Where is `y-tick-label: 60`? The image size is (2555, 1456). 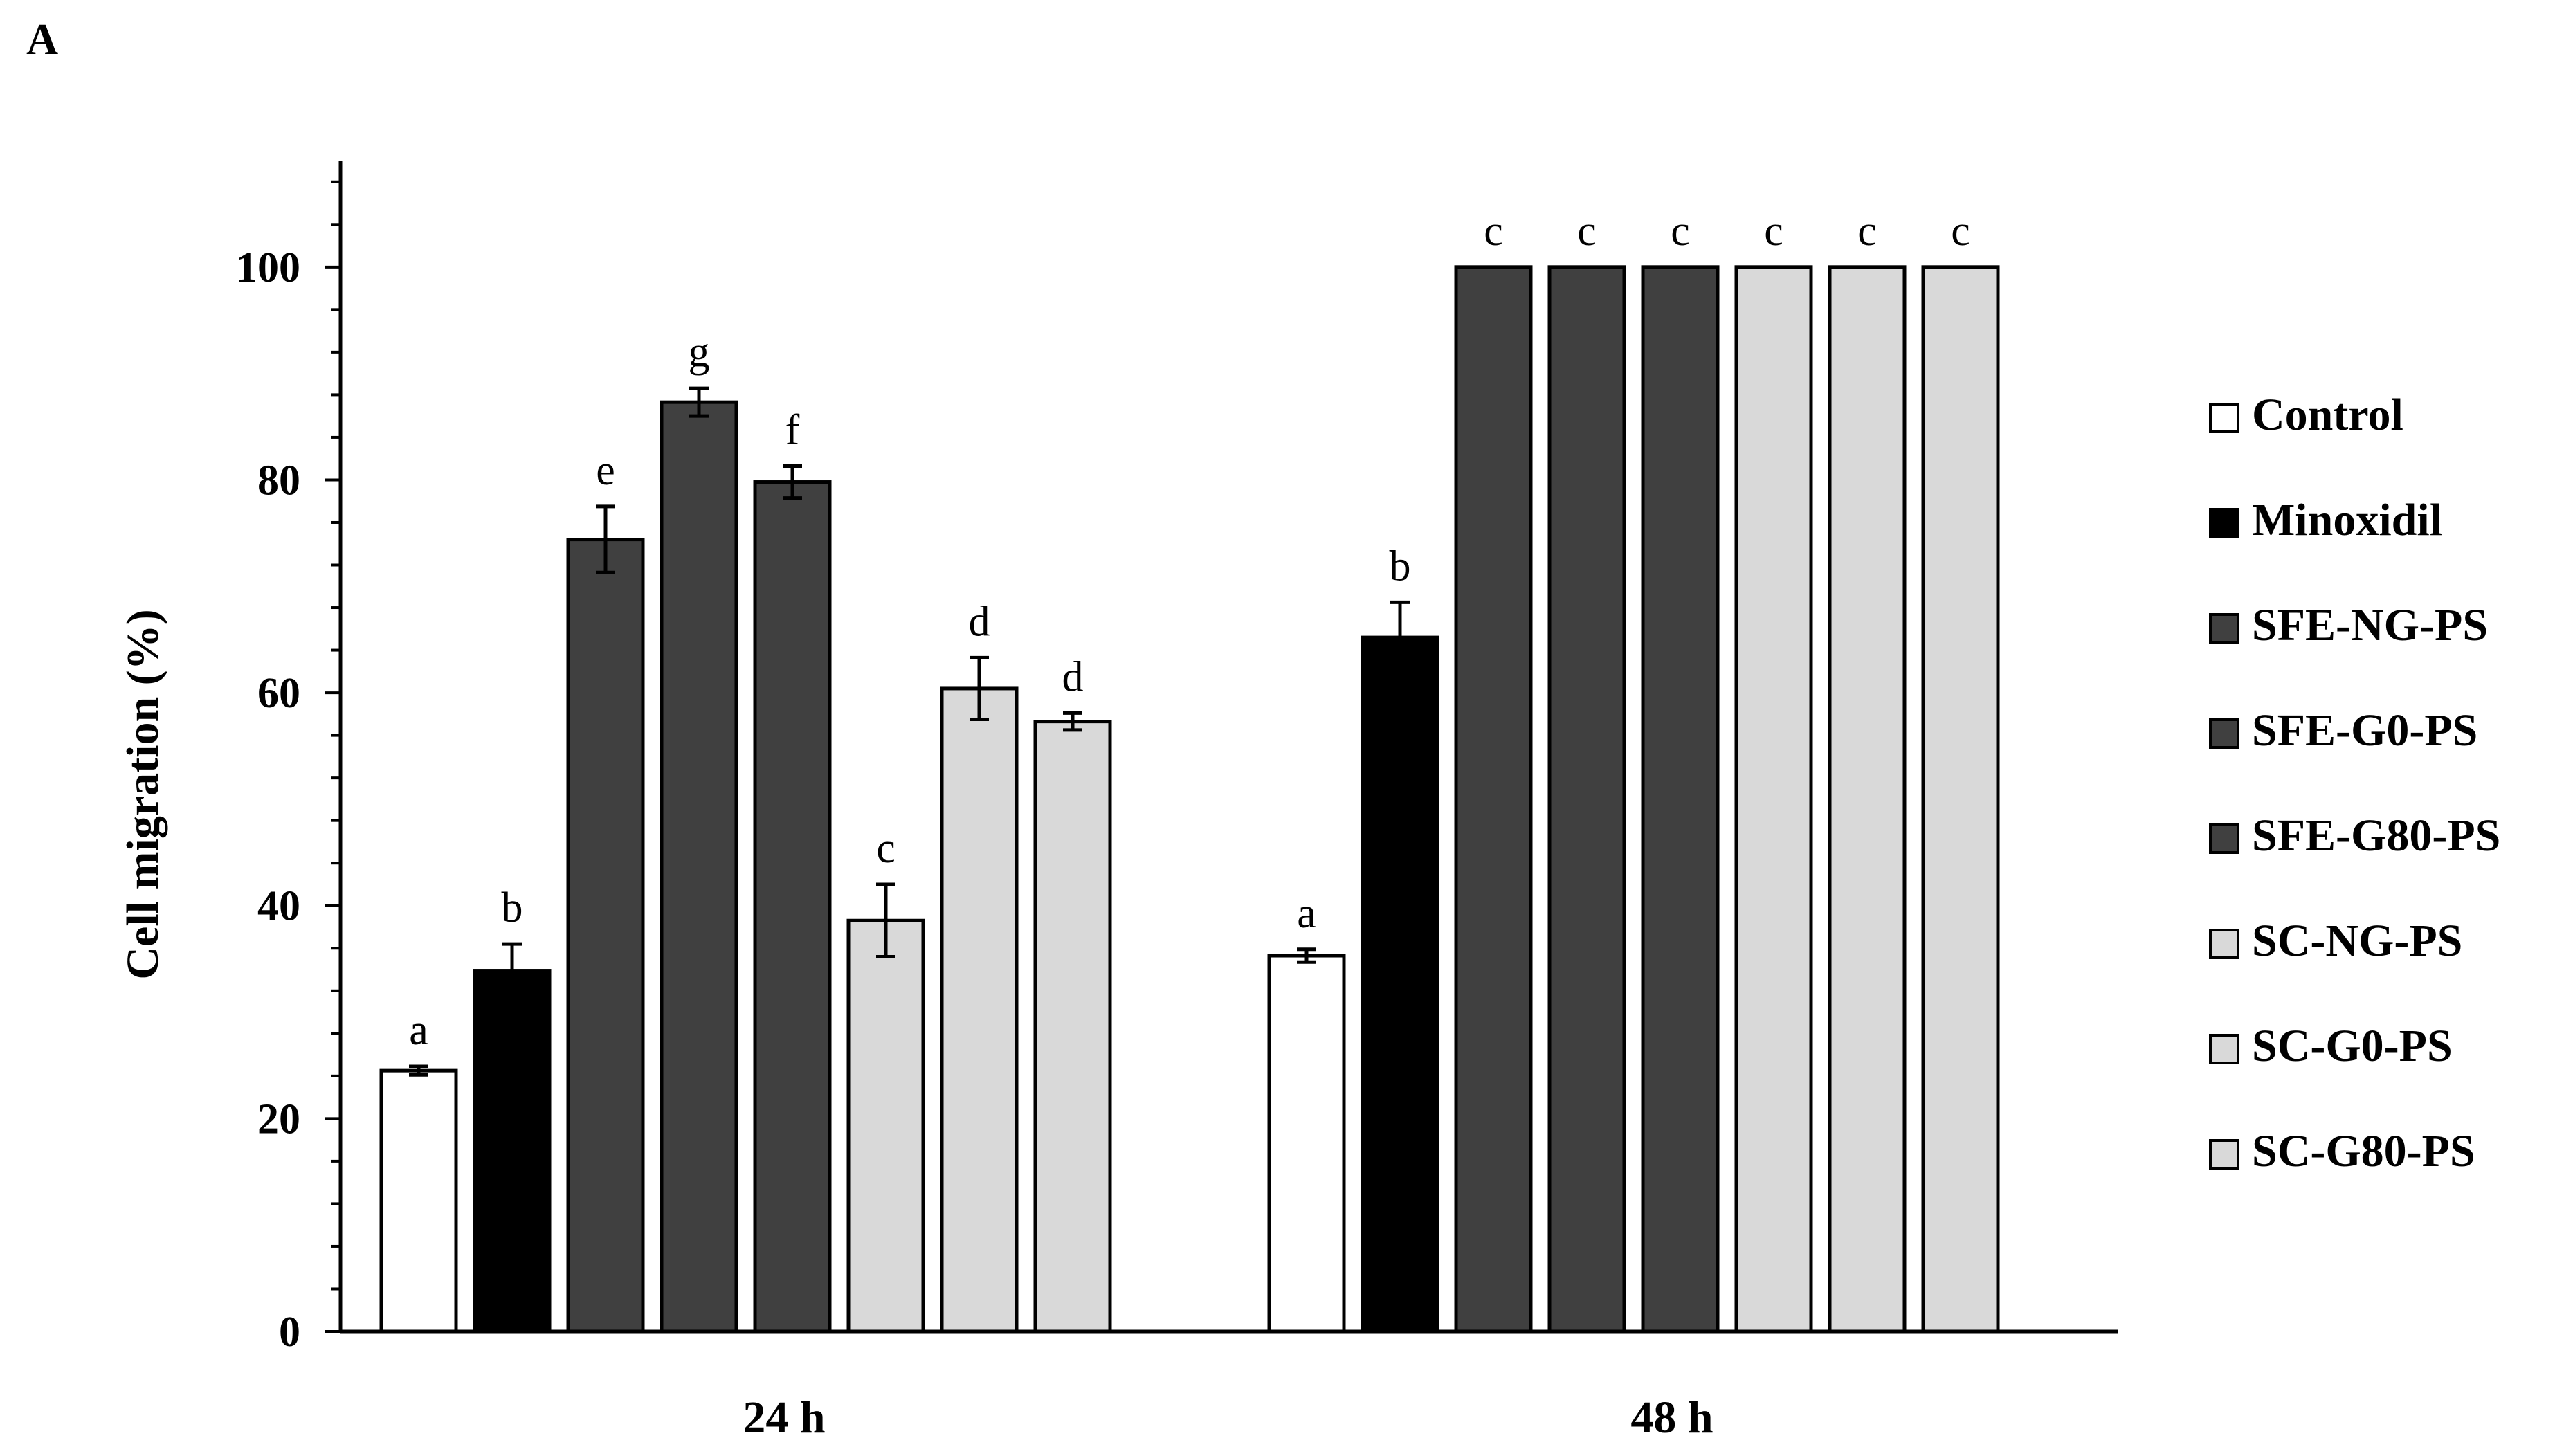 y-tick-label: 60 is located at coordinates (278, 693).